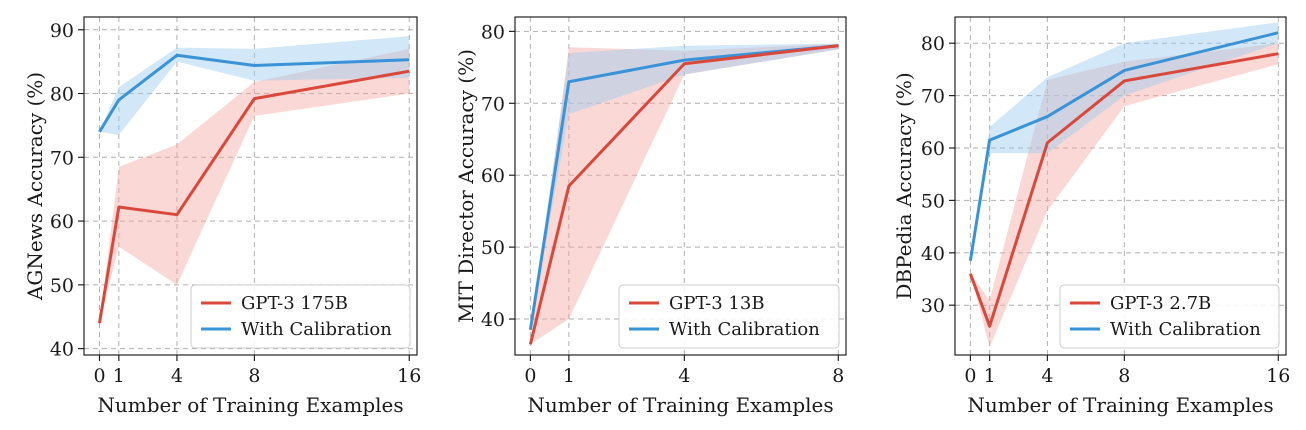 The width and height of the screenshot is (1306, 430). What do you see at coordinates (62, 31) in the screenshot?
I see `y-tick-label: 90` at bounding box center [62, 31].